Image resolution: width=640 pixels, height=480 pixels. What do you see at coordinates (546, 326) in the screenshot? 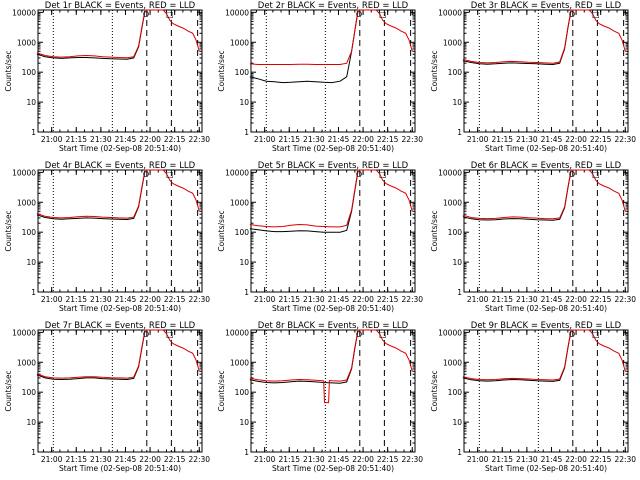
I see `chart-title: Det 9r BLACK = Events, RED = LLD` at bounding box center [546, 326].